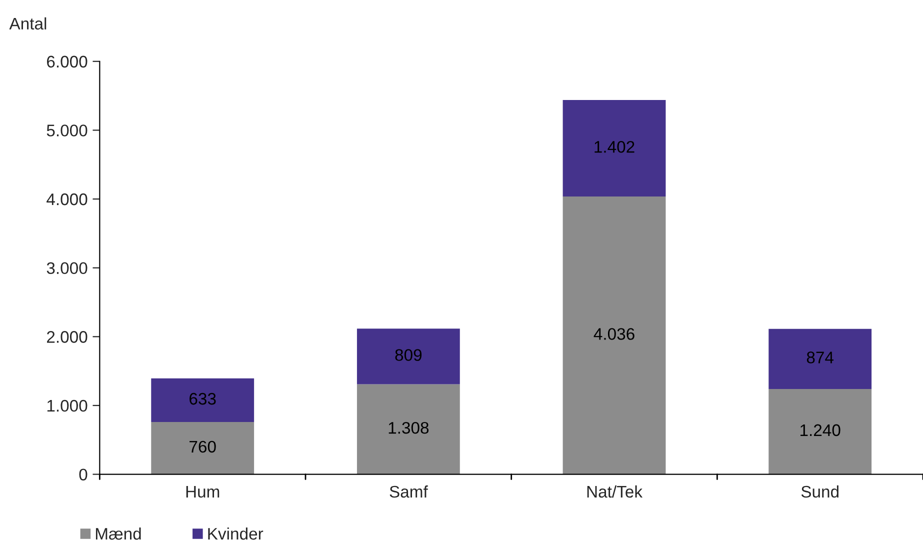  I want to click on y-tick-label: 2.000, so click(67, 337).